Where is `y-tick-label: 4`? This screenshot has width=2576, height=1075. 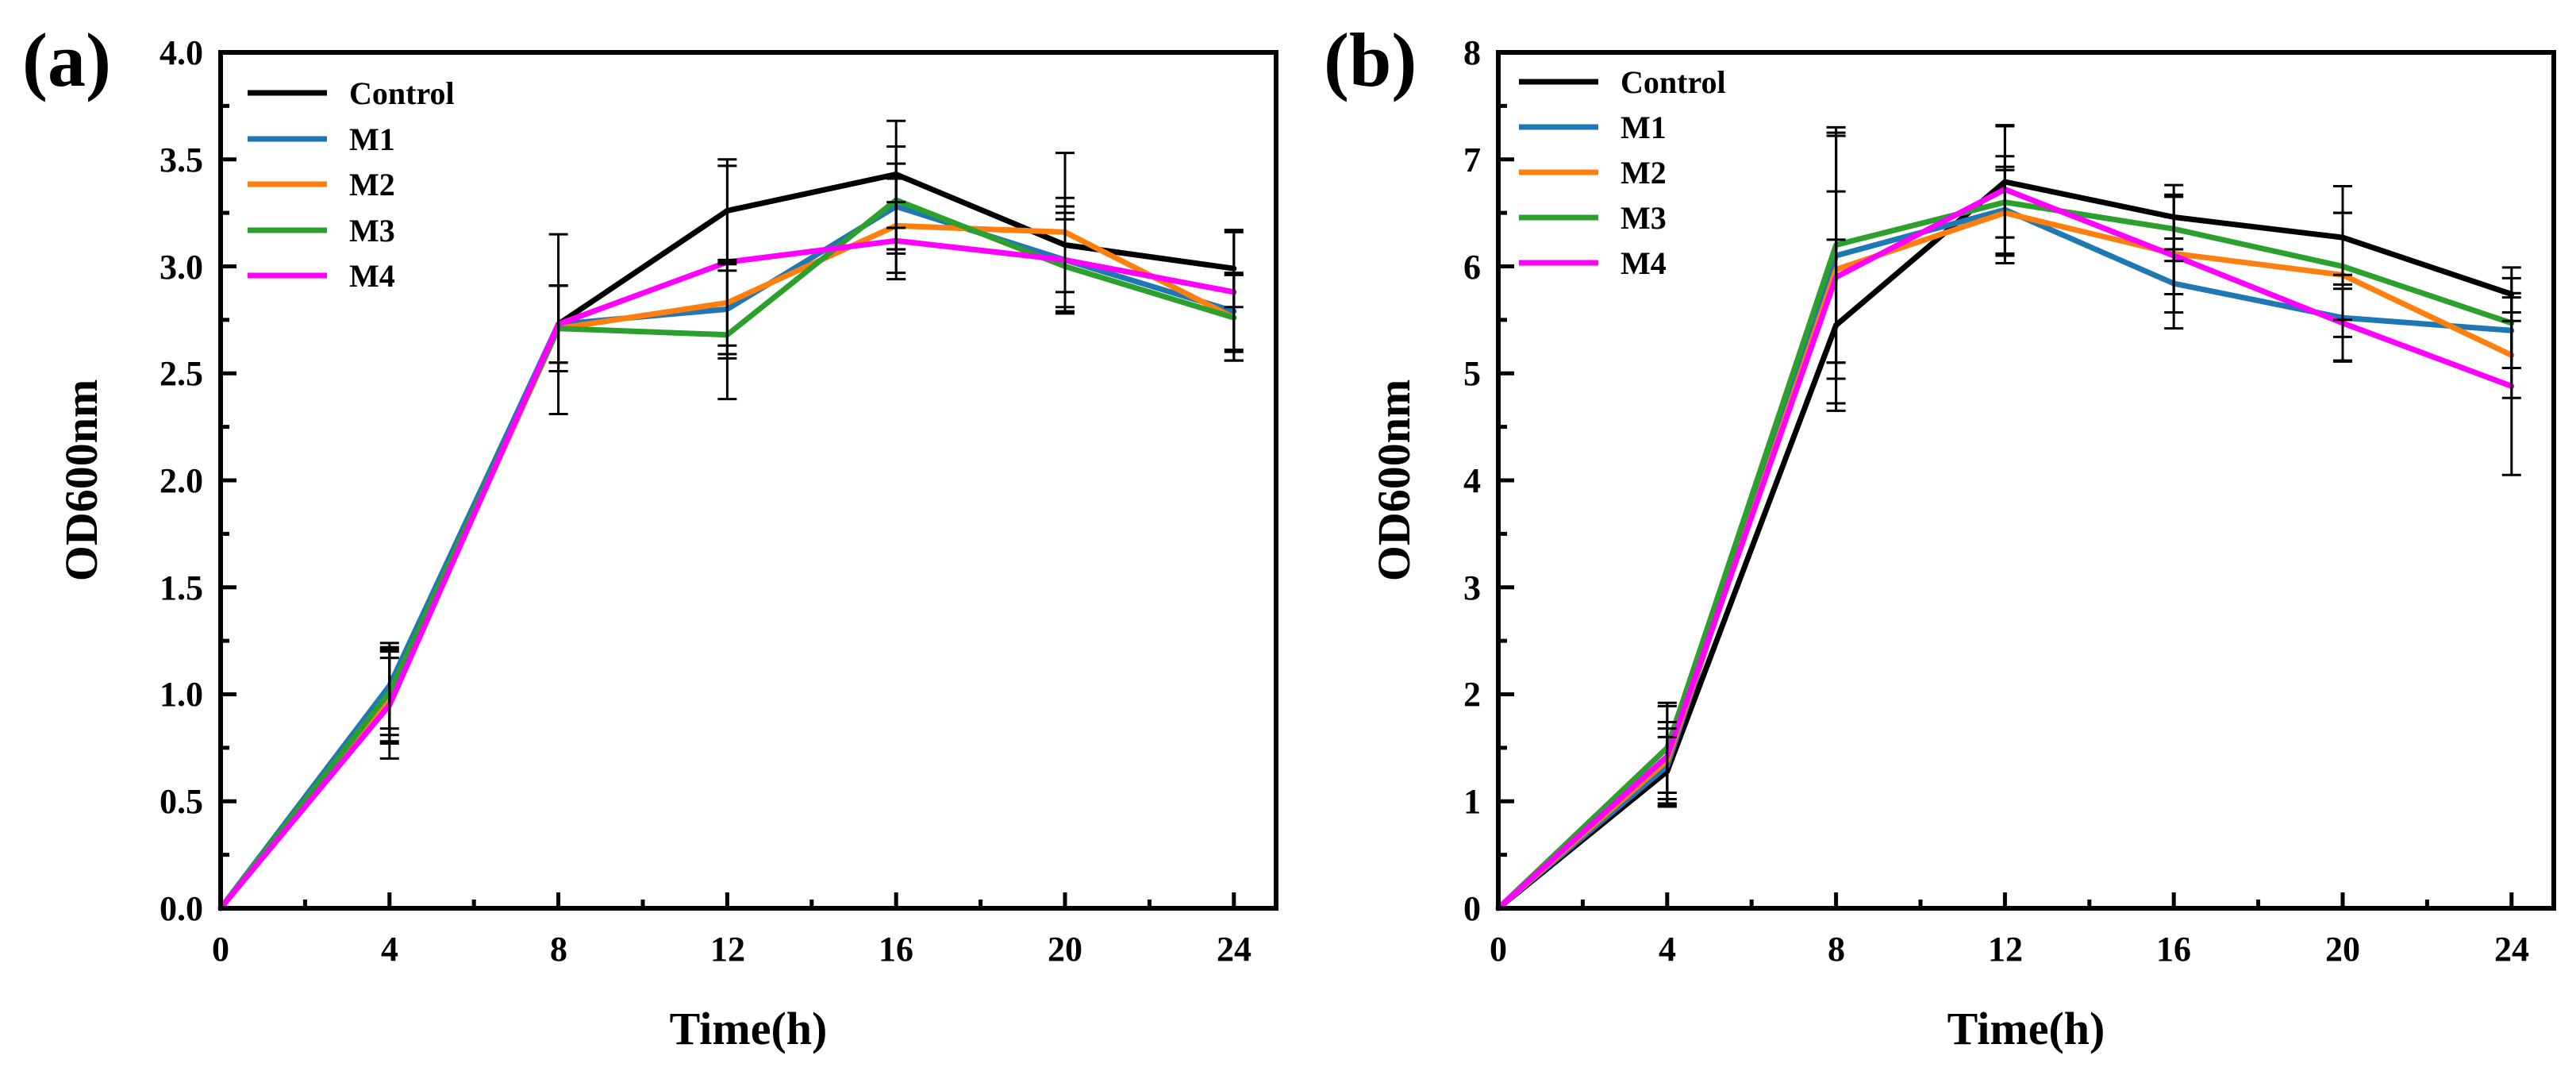
y-tick-label: 4 is located at coordinates (1472, 480).